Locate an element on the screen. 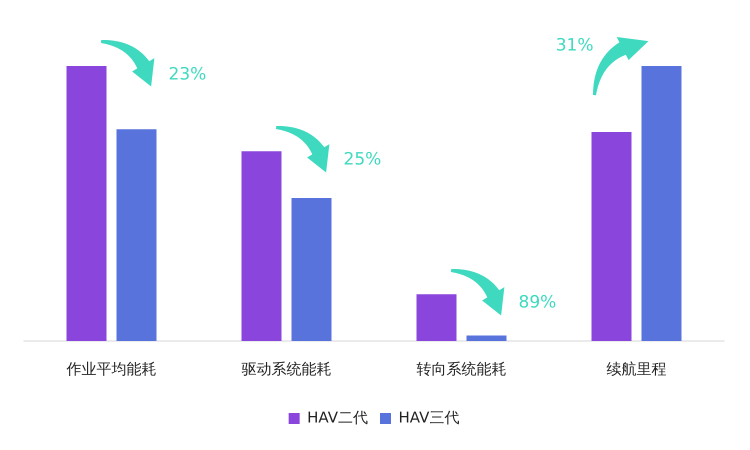 The width and height of the screenshot is (750, 450). annotation: 25% is located at coordinates (363, 160).